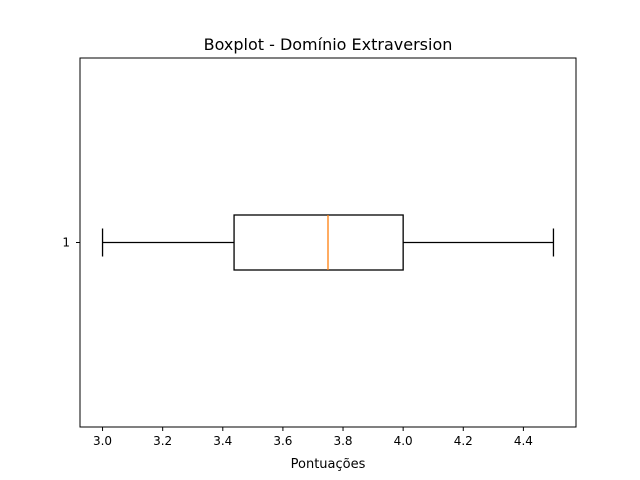  I want to click on x-tick-label: 3.0, so click(102, 441).